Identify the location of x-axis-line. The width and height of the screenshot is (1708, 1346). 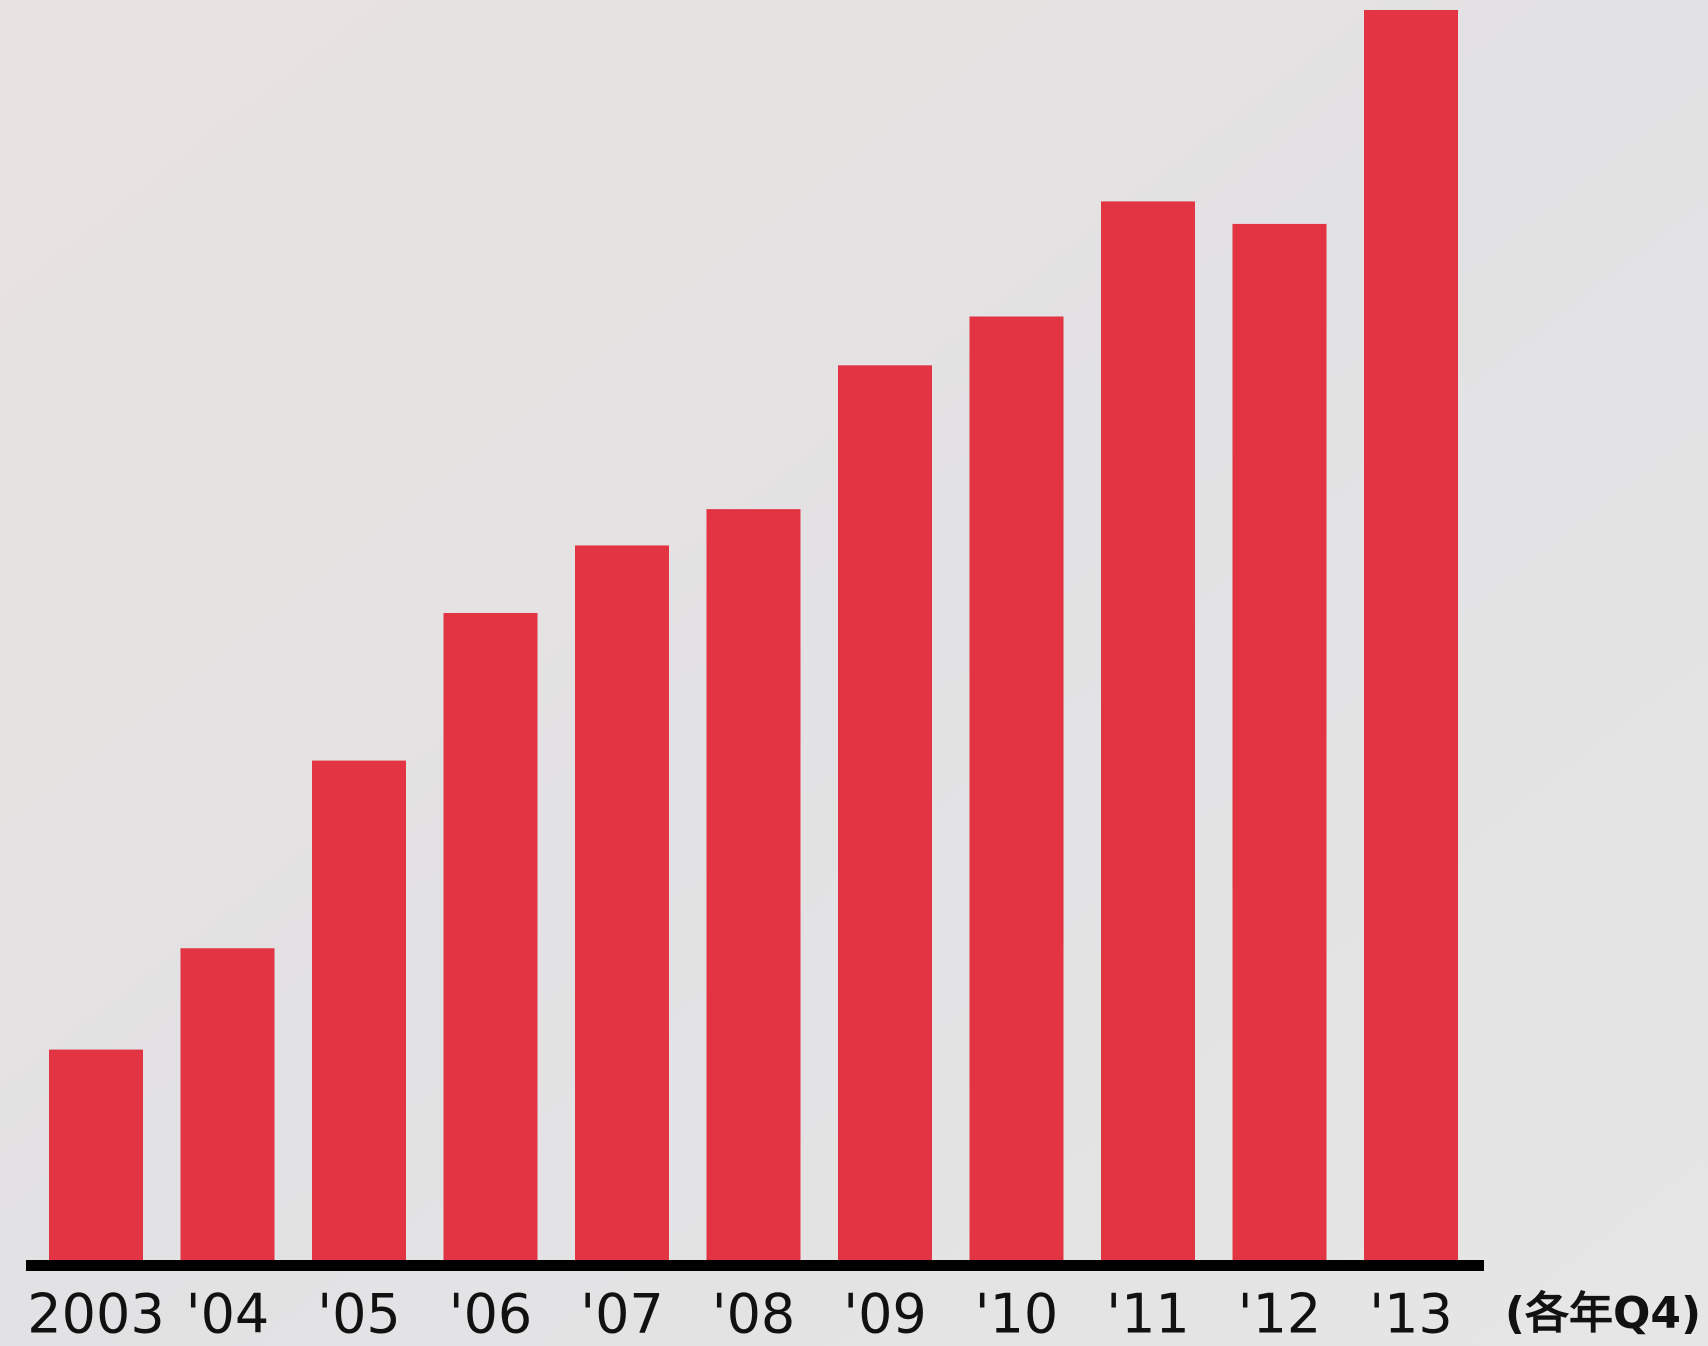
(755, 1265).